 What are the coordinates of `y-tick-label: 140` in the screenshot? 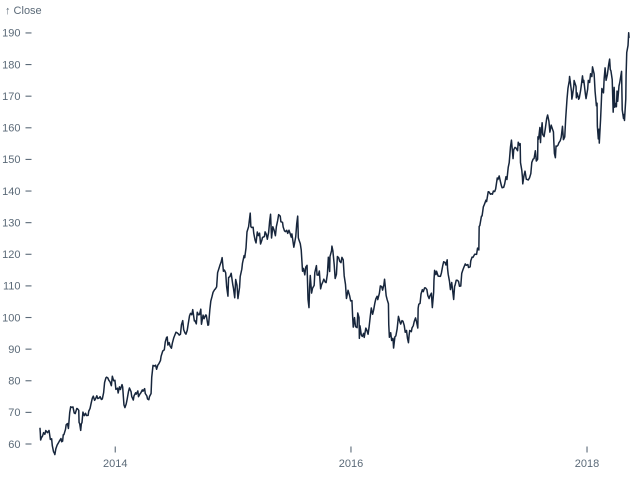 It's located at (11, 192).